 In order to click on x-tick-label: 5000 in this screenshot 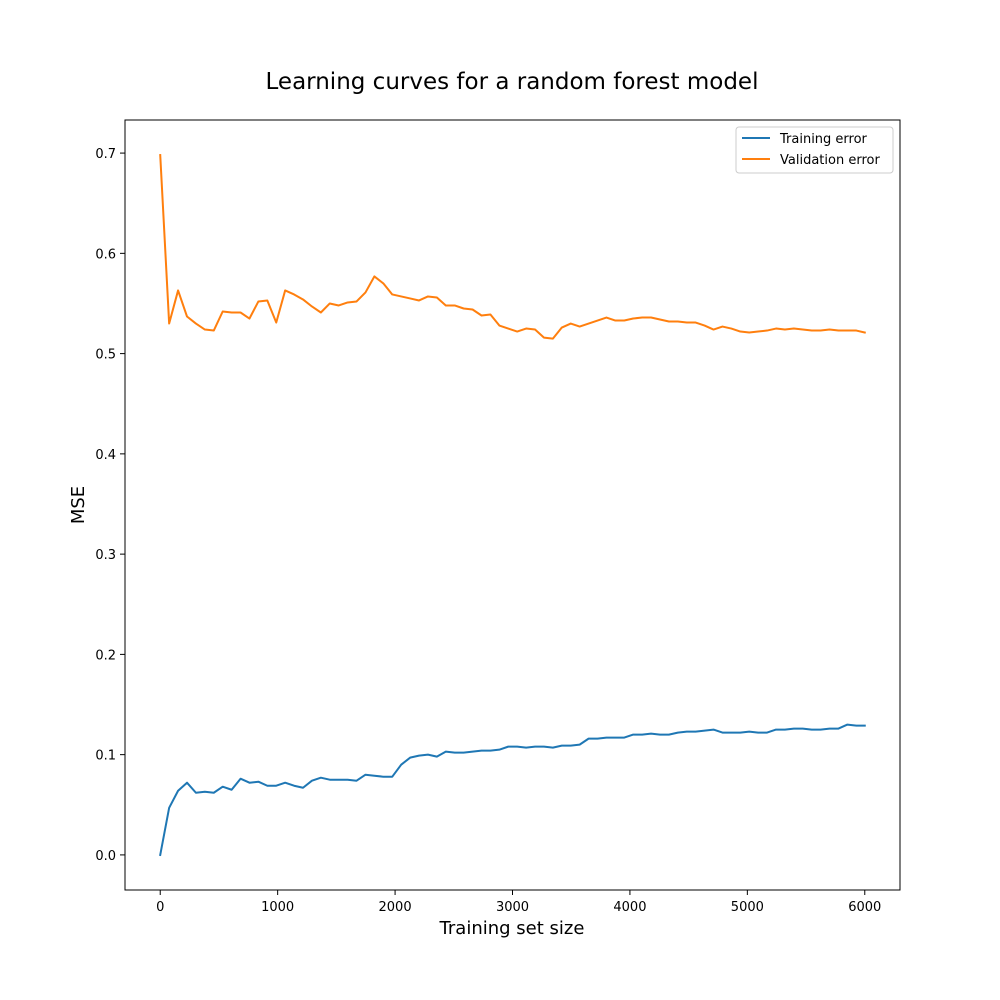, I will do `click(747, 907)`.